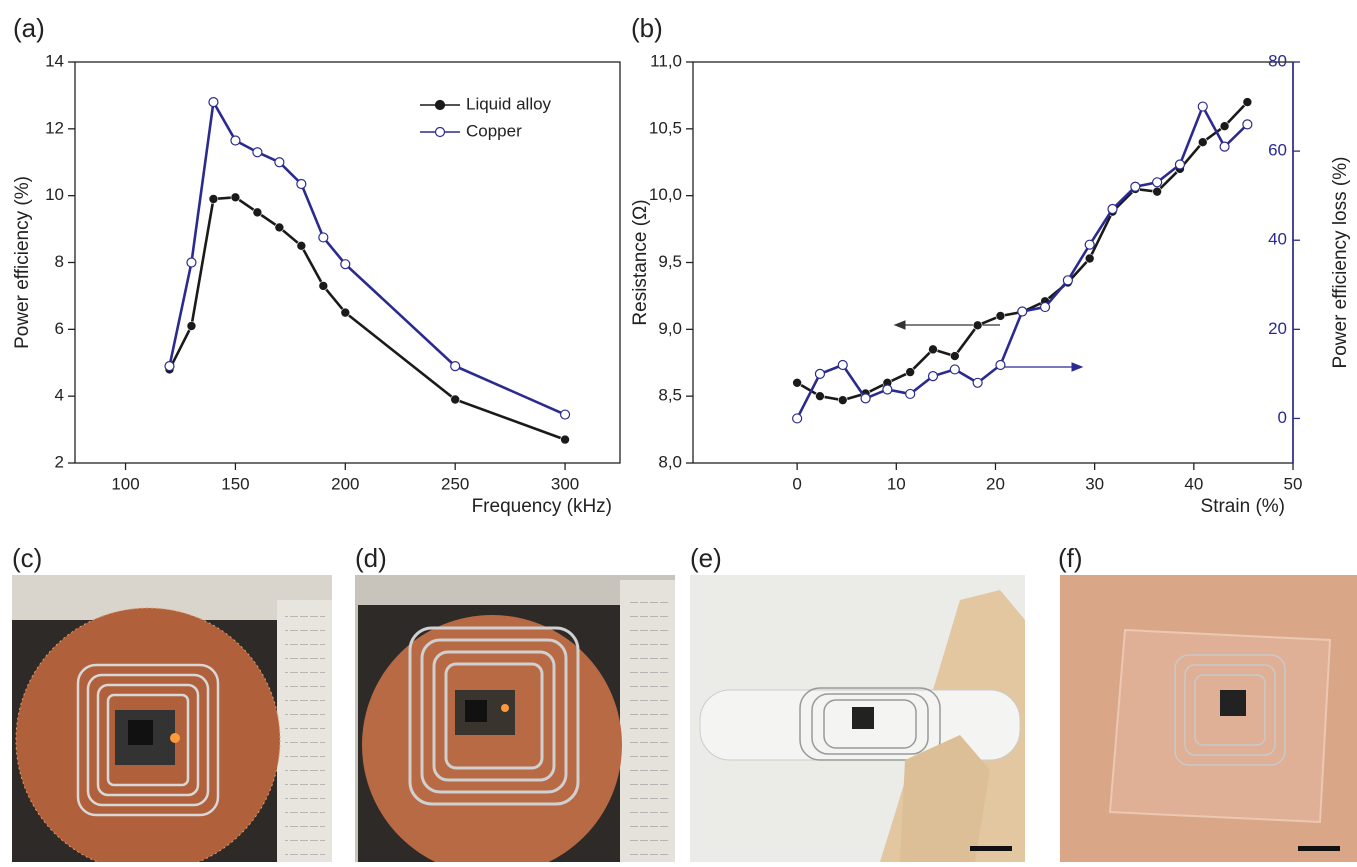 This screenshot has width=1357, height=867. What do you see at coordinates (509, 103) in the screenshot?
I see `legend-label: Liquid alloy` at bounding box center [509, 103].